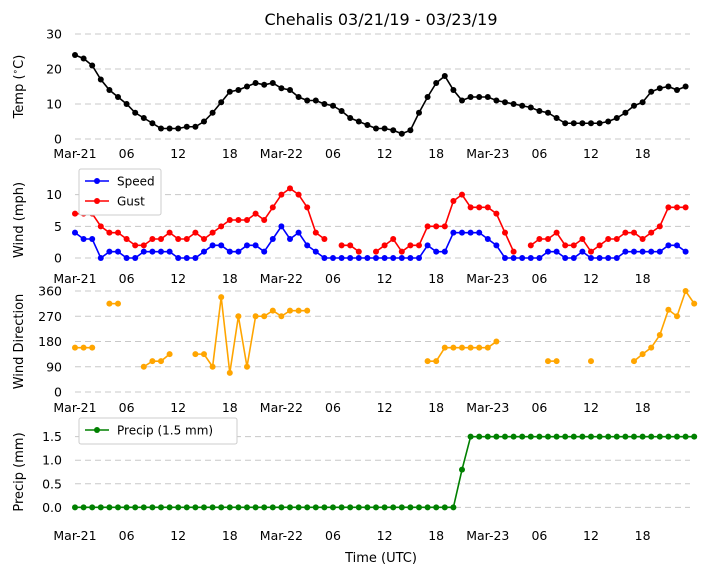  What do you see at coordinates (54, 194) in the screenshot?
I see `y-tick-label: 10` at bounding box center [54, 194].